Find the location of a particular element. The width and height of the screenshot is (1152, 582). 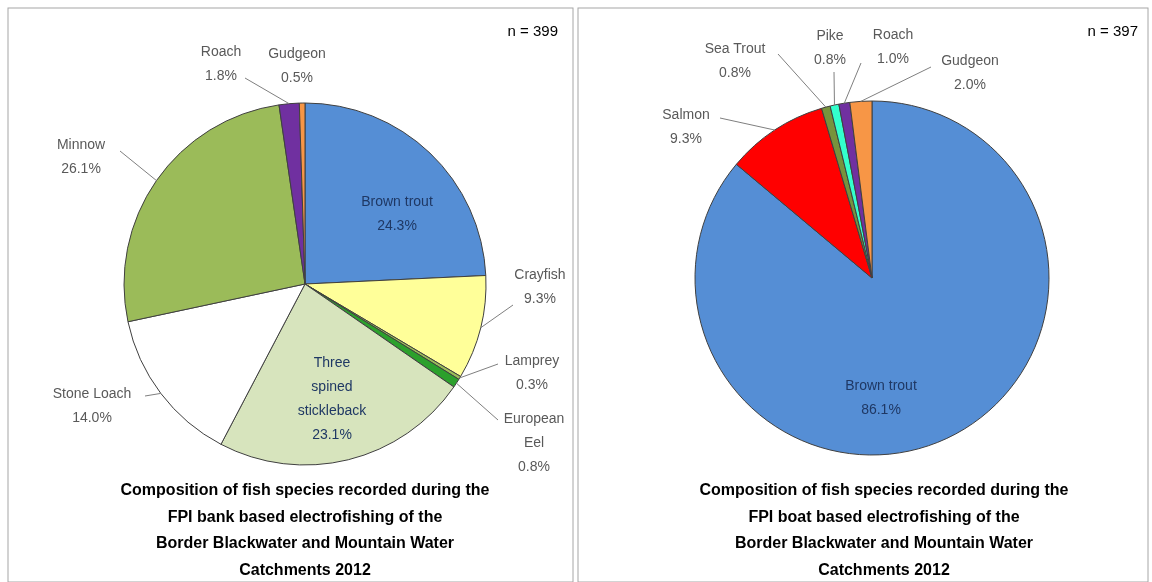

data-label: 14.0% is located at coordinates (92, 417).